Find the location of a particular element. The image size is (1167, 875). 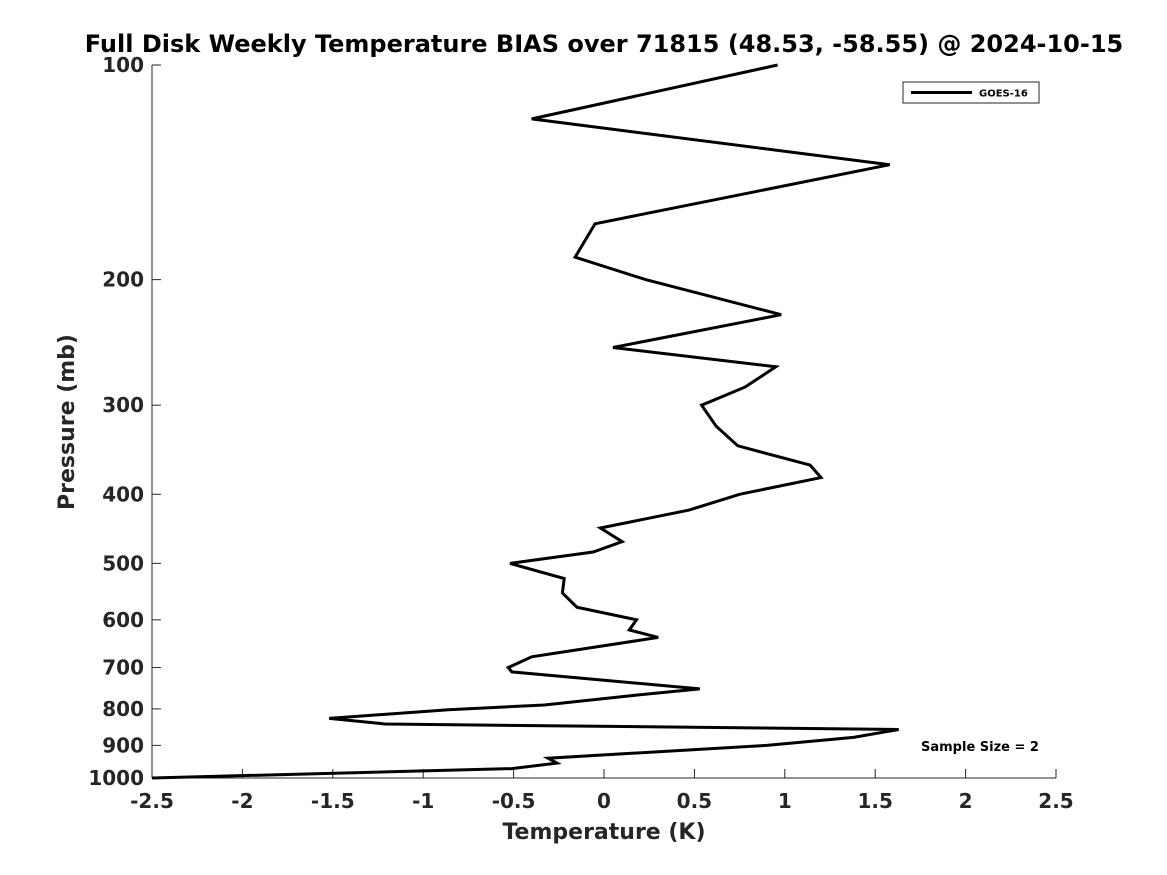

y-tick-label: 200 is located at coordinates (123, 280).